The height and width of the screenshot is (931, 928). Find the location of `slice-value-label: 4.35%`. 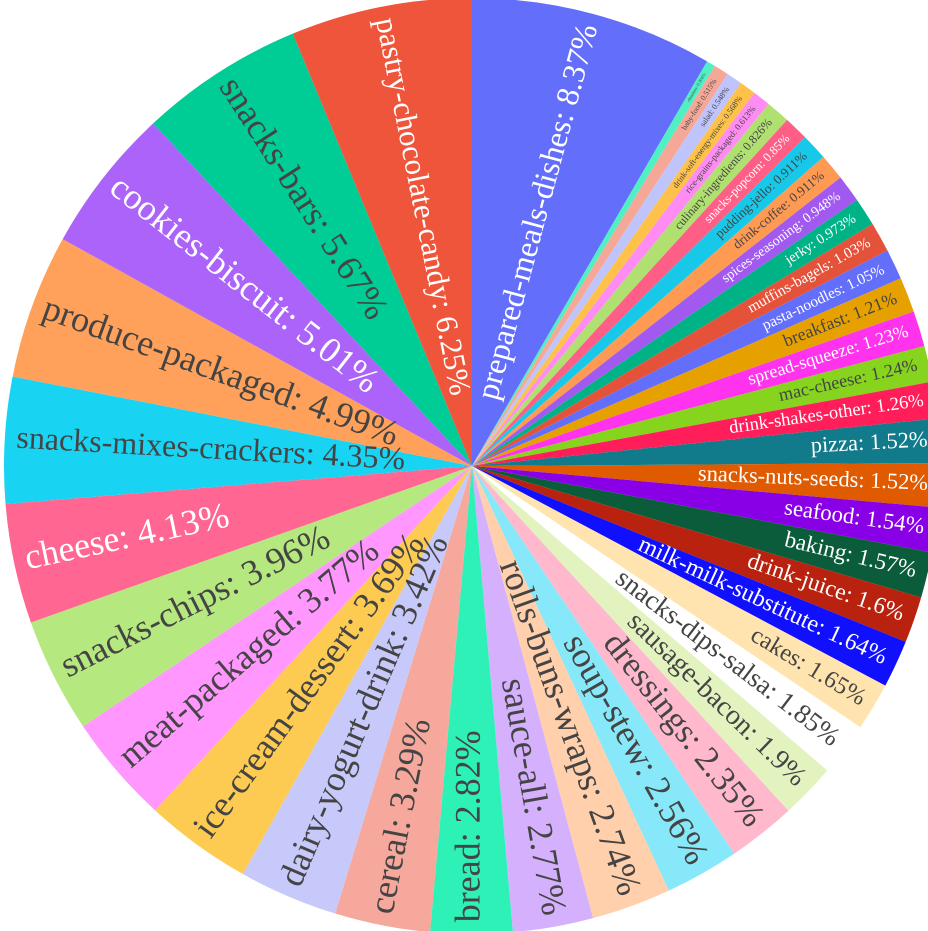

slice-value-label: 4.35% is located at coordinates (364, 456).